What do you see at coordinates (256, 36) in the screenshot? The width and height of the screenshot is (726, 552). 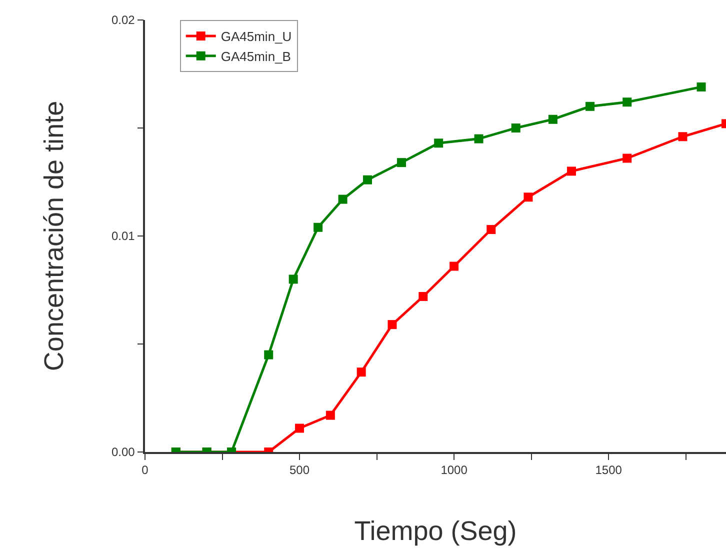 I see `legend-label: GA45min_U` at bounding box center [256, 36].